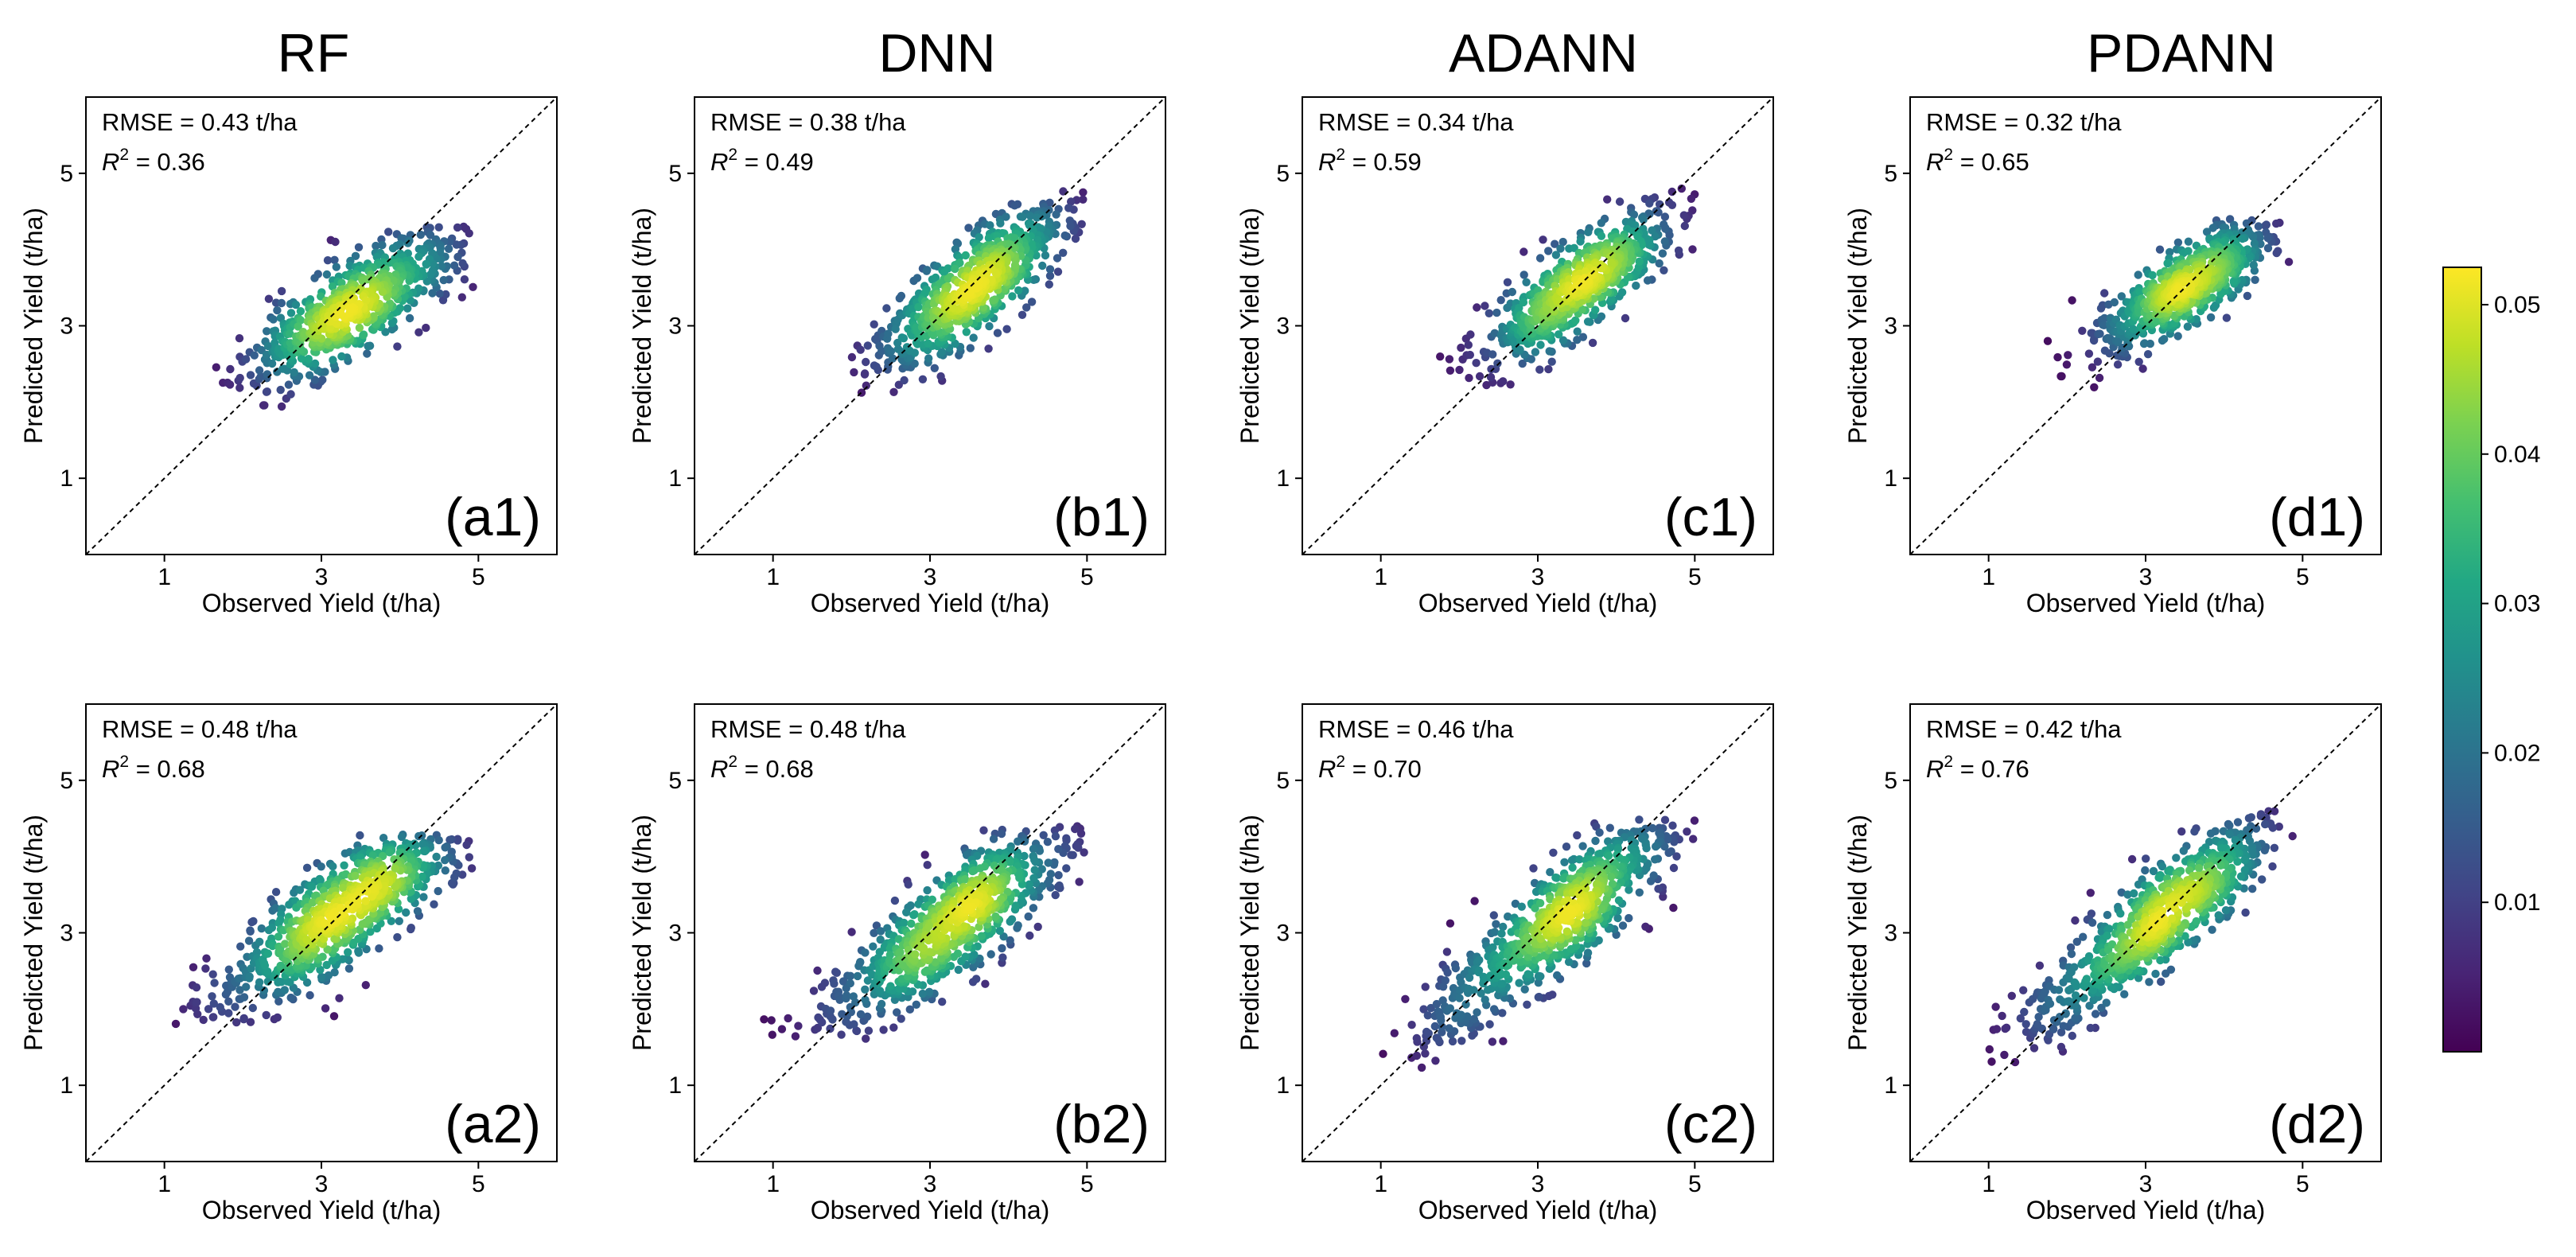  What do you see at coordinates (1544, 53) in the screenshot?
I see `column-title: ADANN` at bounding box center [1544, 53].